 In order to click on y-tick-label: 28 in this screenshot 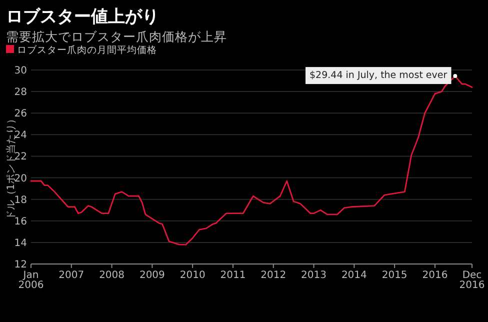, I will do `click(20, 92)`.